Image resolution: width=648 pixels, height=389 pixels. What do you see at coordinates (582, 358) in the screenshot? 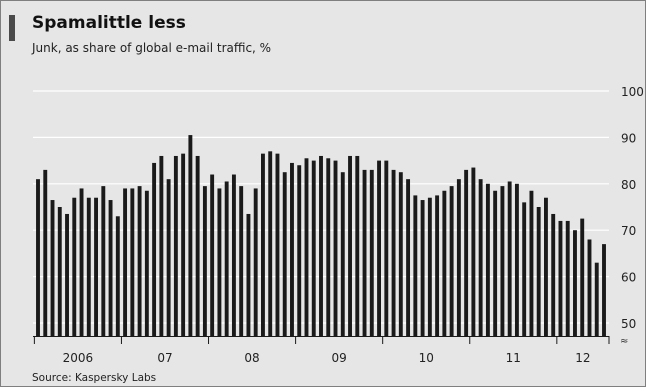
I see `x-tick-label-12: 12` at bounding box center [582, 358].